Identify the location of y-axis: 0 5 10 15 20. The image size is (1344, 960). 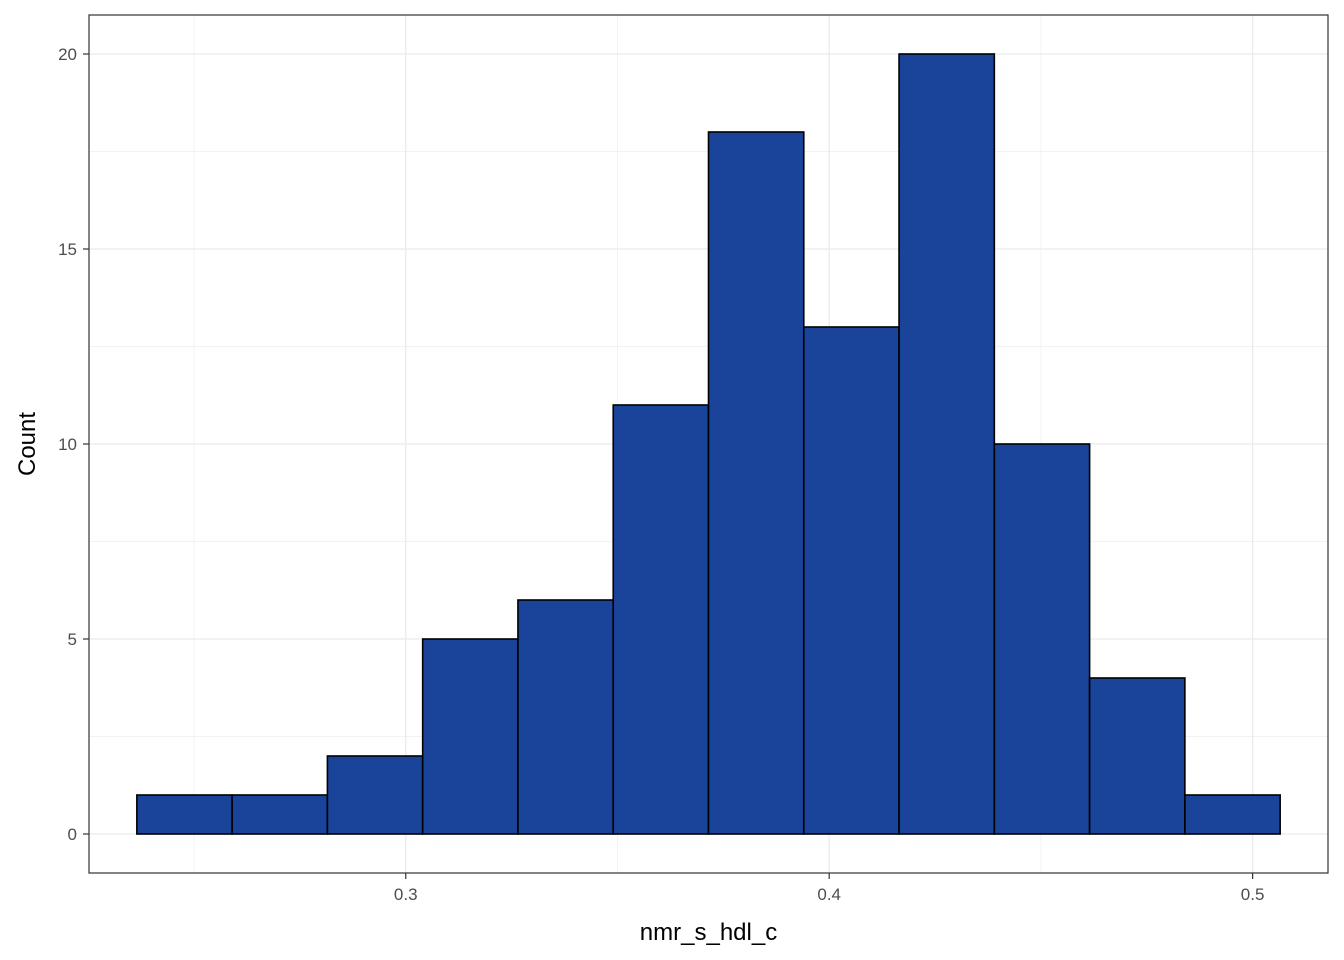
(73, 444).